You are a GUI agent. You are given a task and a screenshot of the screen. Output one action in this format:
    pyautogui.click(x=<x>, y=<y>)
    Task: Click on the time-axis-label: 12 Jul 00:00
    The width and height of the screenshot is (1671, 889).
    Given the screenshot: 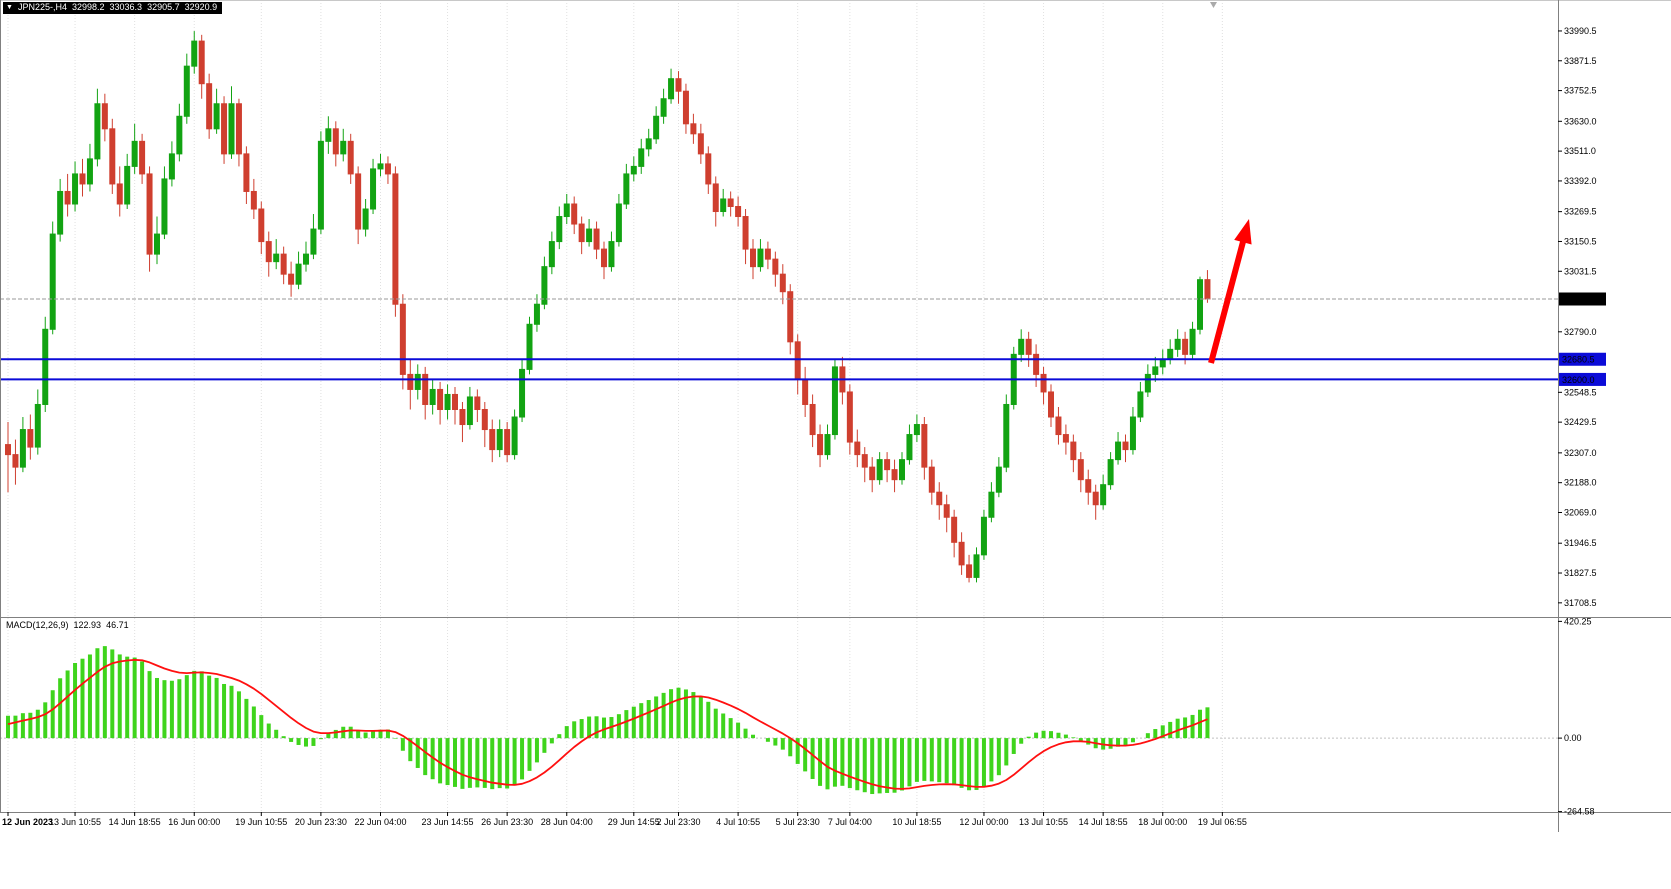 What is the action you would take?
    pyautogui.click(x=983, y=822)
    